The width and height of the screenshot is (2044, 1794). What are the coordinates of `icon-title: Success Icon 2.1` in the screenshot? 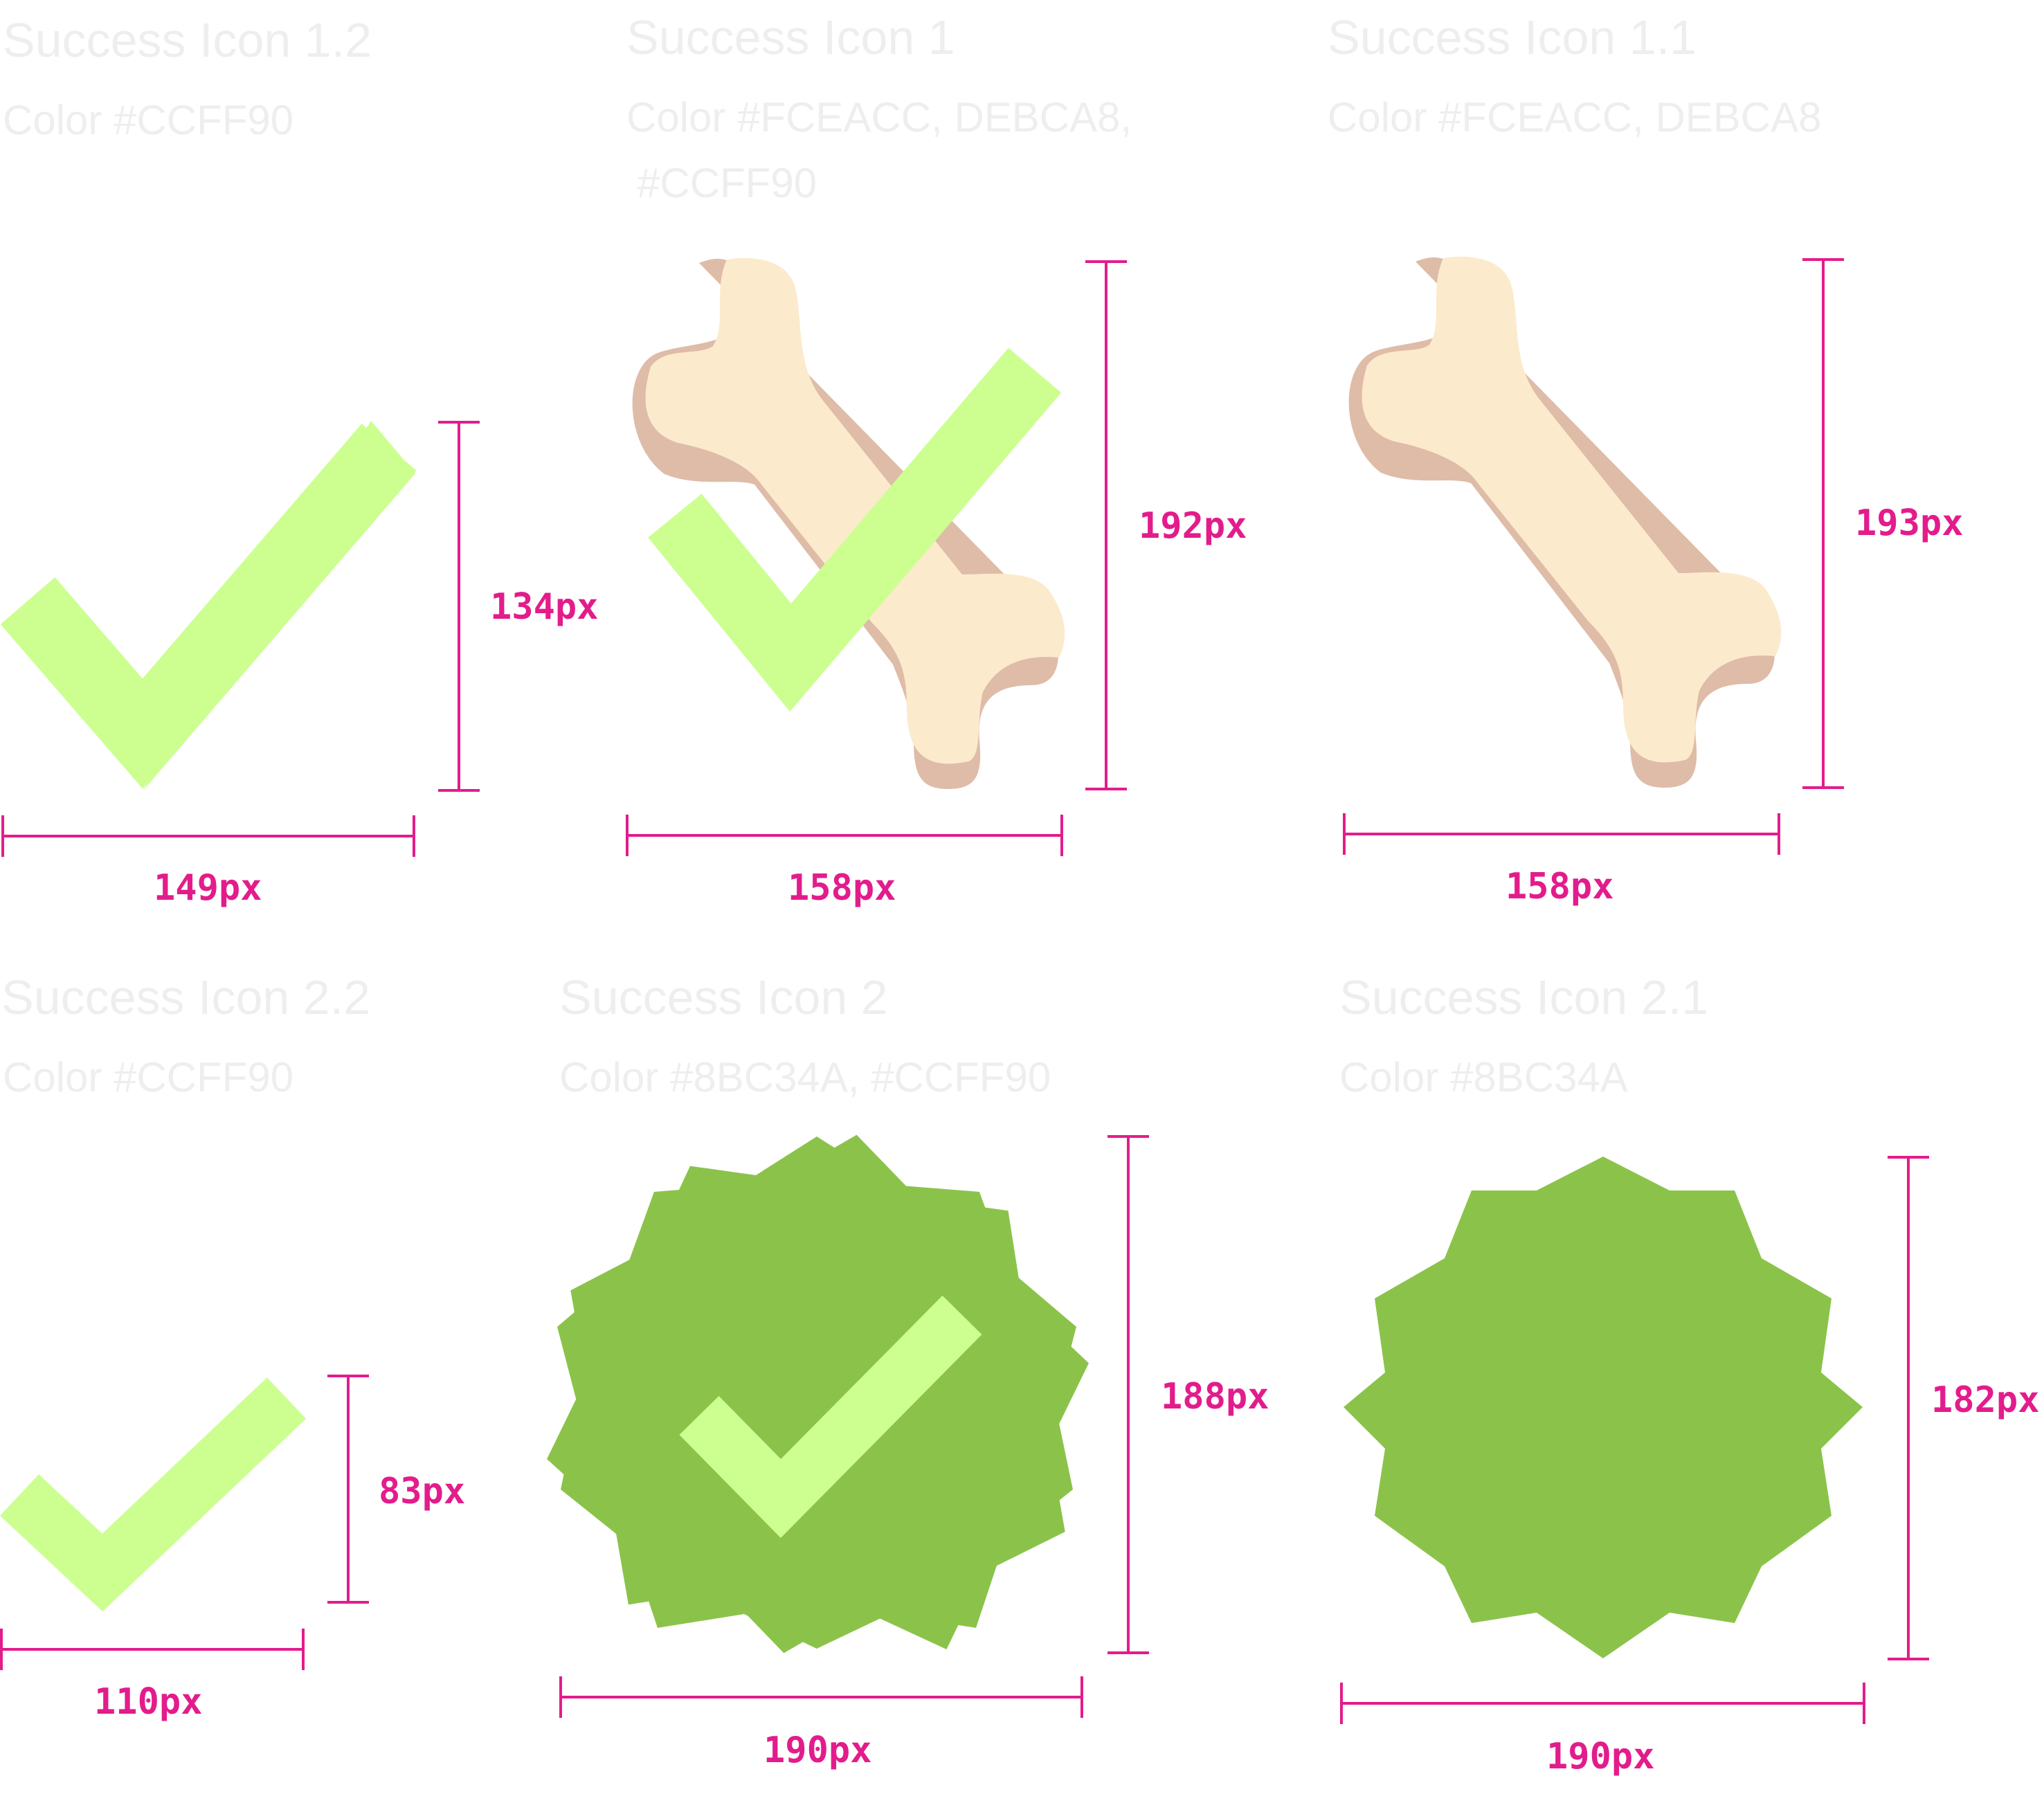 It's located at (1523, 997).